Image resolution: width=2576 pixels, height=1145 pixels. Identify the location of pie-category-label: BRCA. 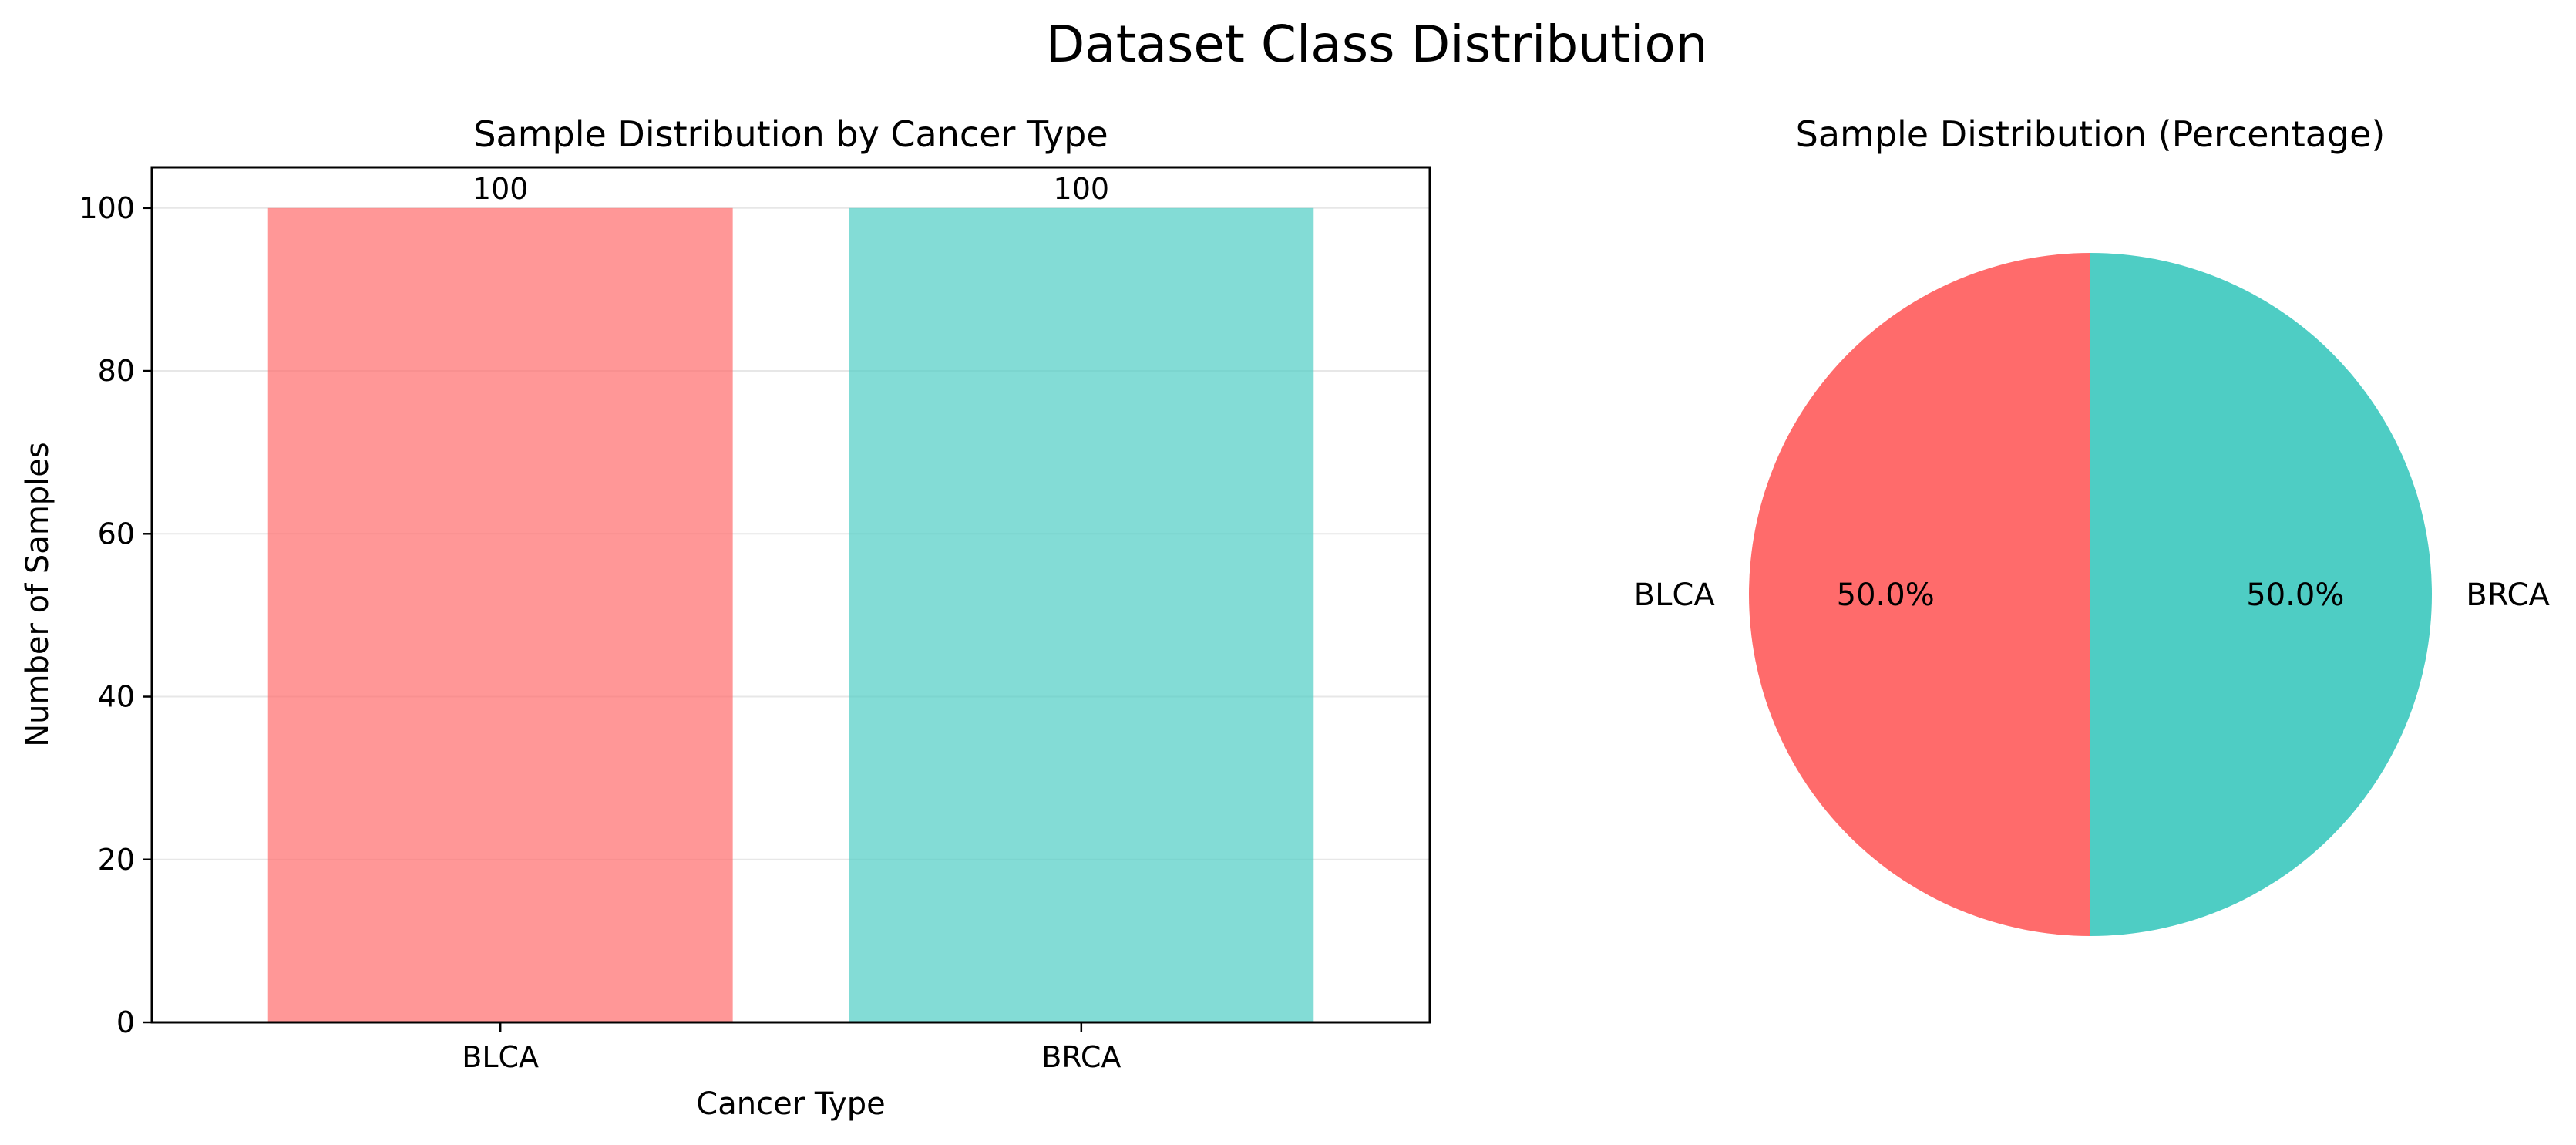
(2508, 596).